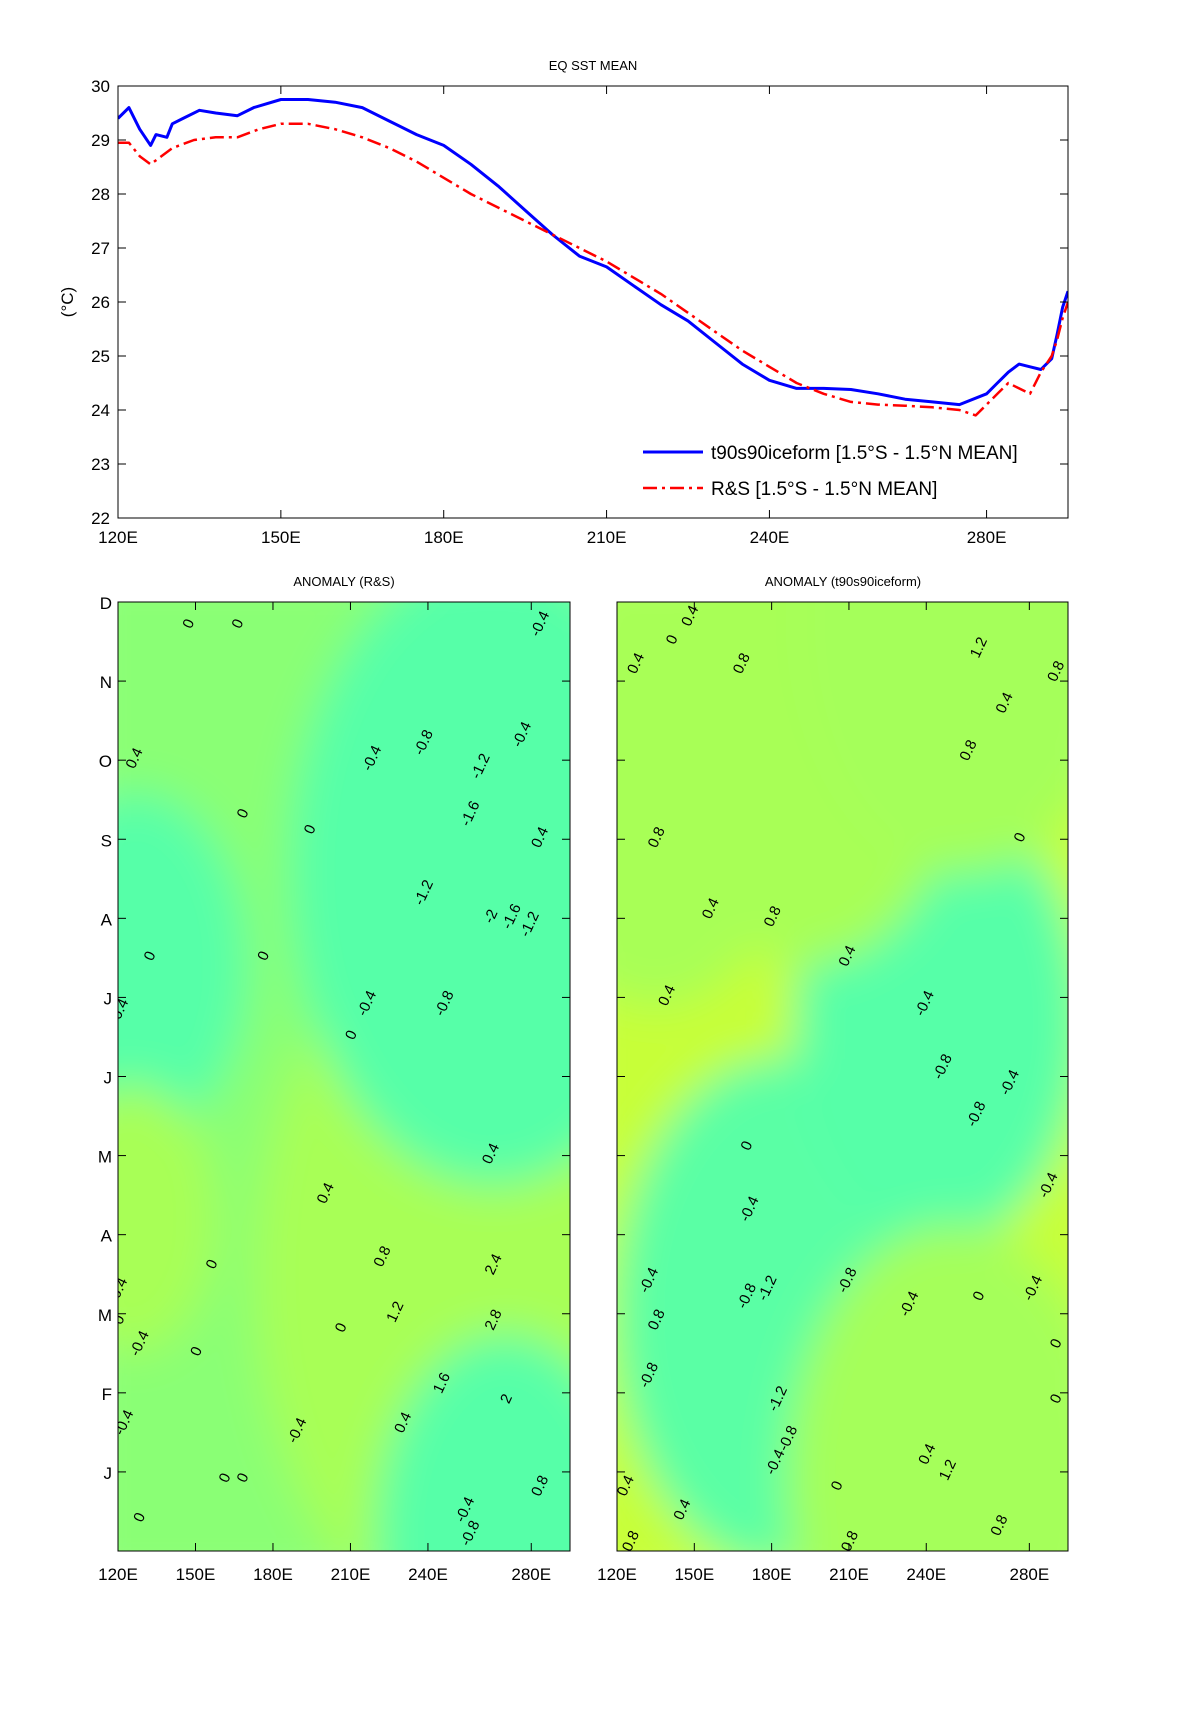  What do you see at coordinates (864, 453) in the screenshot?
I see `legend-label: t90s90iceform [1.5°S - 1.5°N MEAN]` at bounding box center [864, 453].